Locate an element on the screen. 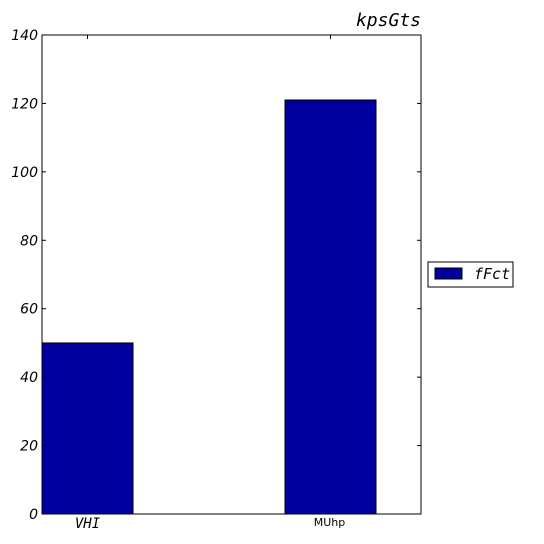 This screenshot has width=544, height=544. y-tick-label: 20 is located at coordinates (29, 447).